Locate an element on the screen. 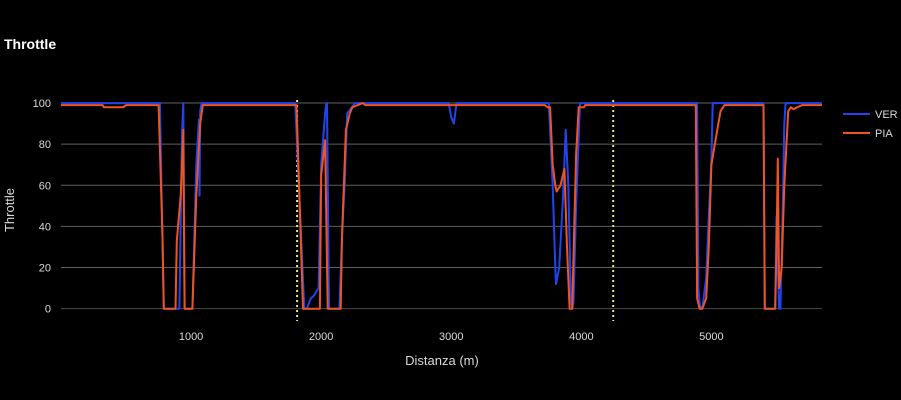  x-tick-labels: 1000 2000 3000 4000 5000 is located at coordinates (451, 337).